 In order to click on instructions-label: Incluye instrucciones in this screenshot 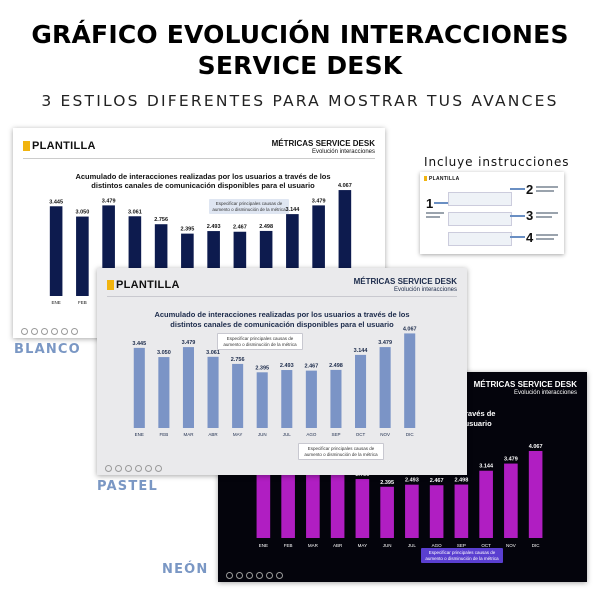, I will do `click(497, 162)`.